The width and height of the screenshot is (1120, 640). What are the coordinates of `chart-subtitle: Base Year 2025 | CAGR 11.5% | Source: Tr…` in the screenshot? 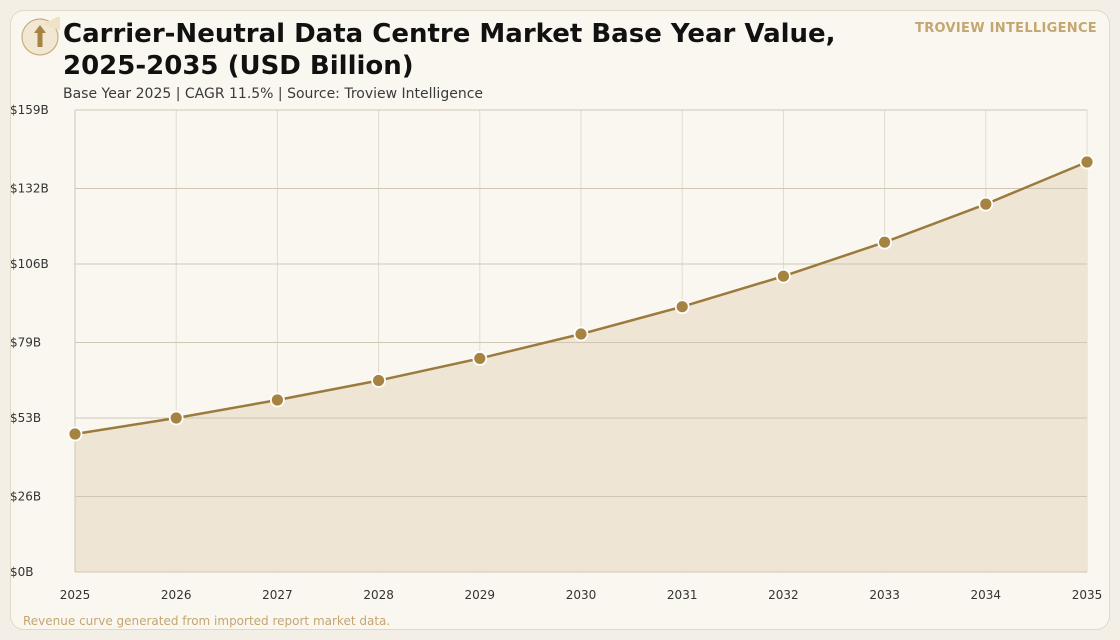 It's located at (273, 94).